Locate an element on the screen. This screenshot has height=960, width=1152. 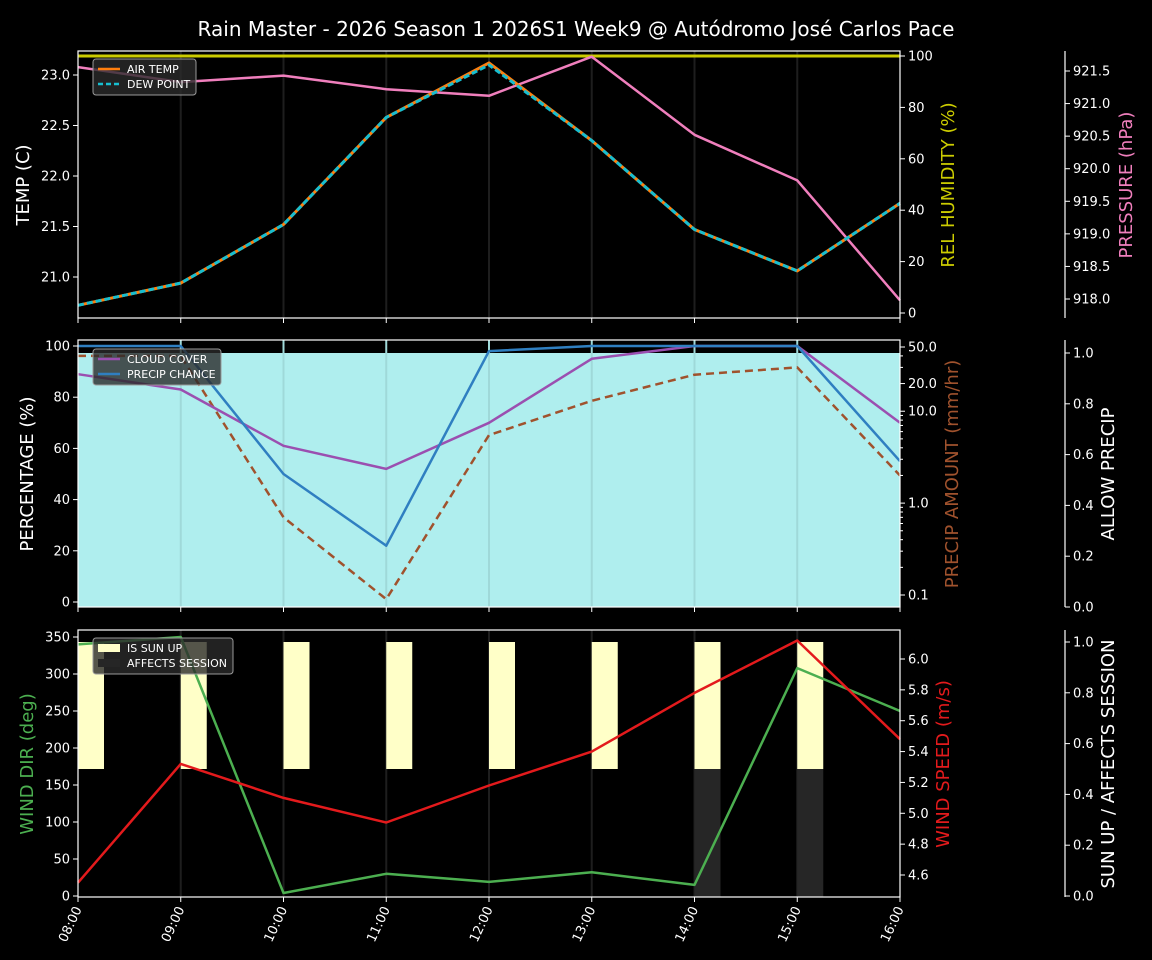
legend-label: PRECIP CHANCE is located at coordinates (171, 374).